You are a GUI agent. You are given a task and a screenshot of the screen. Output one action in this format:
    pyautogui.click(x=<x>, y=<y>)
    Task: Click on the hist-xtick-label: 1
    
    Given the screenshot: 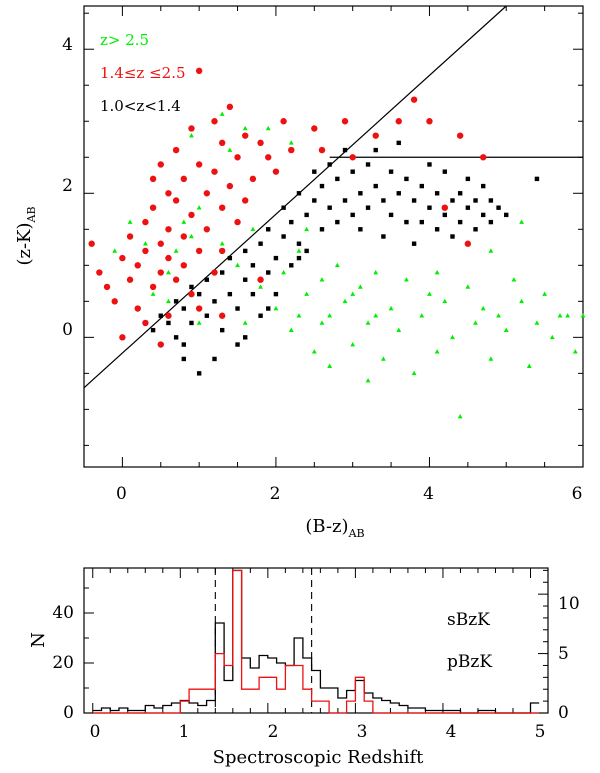 What is the action you would take?
    pyautogui.click(x=184, y=732)
    